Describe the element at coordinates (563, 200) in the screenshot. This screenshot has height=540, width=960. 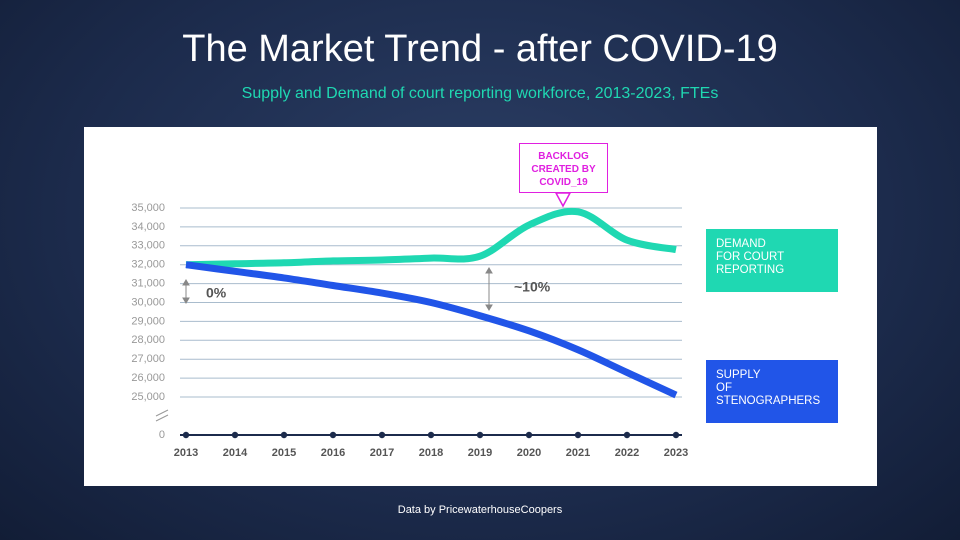
I see `callout-pointer` at that location.